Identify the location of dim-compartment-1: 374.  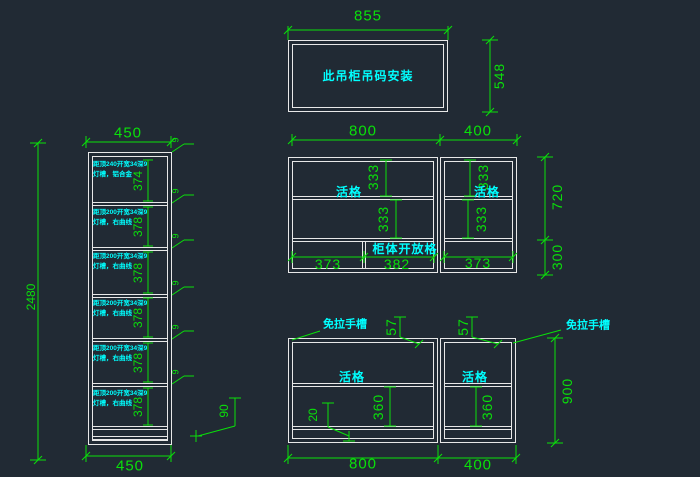
(138, 181).